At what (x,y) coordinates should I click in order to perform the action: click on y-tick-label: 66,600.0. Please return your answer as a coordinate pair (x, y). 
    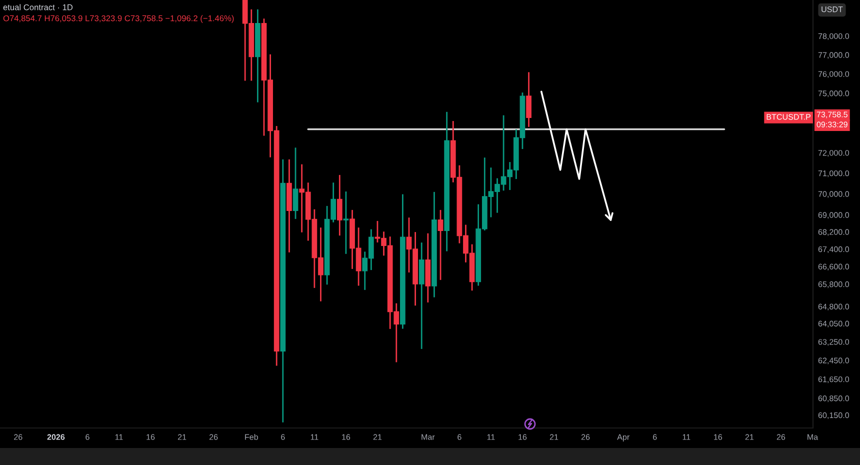
    Looking at the image, I should click on (834, 267).